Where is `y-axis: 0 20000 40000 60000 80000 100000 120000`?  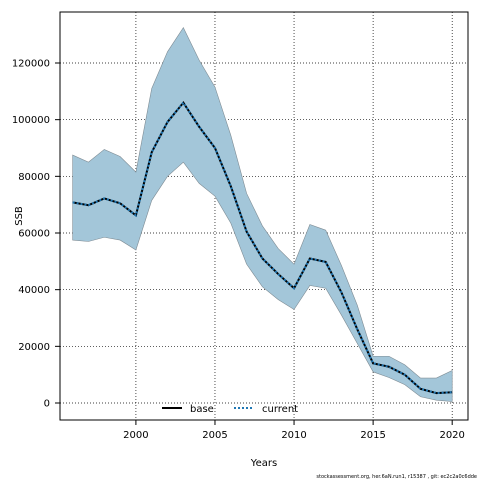 y-axis: 0 20000 40000 60000 80000 100000 120000 is located at coordinates (36, 234).